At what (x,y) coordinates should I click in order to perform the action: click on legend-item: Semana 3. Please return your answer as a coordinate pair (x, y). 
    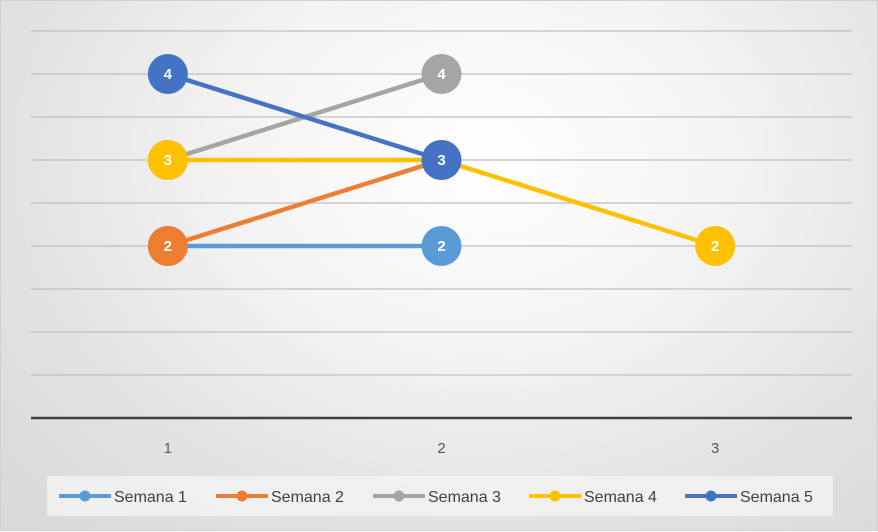
    Looking at the image, I should click on (437, 497).